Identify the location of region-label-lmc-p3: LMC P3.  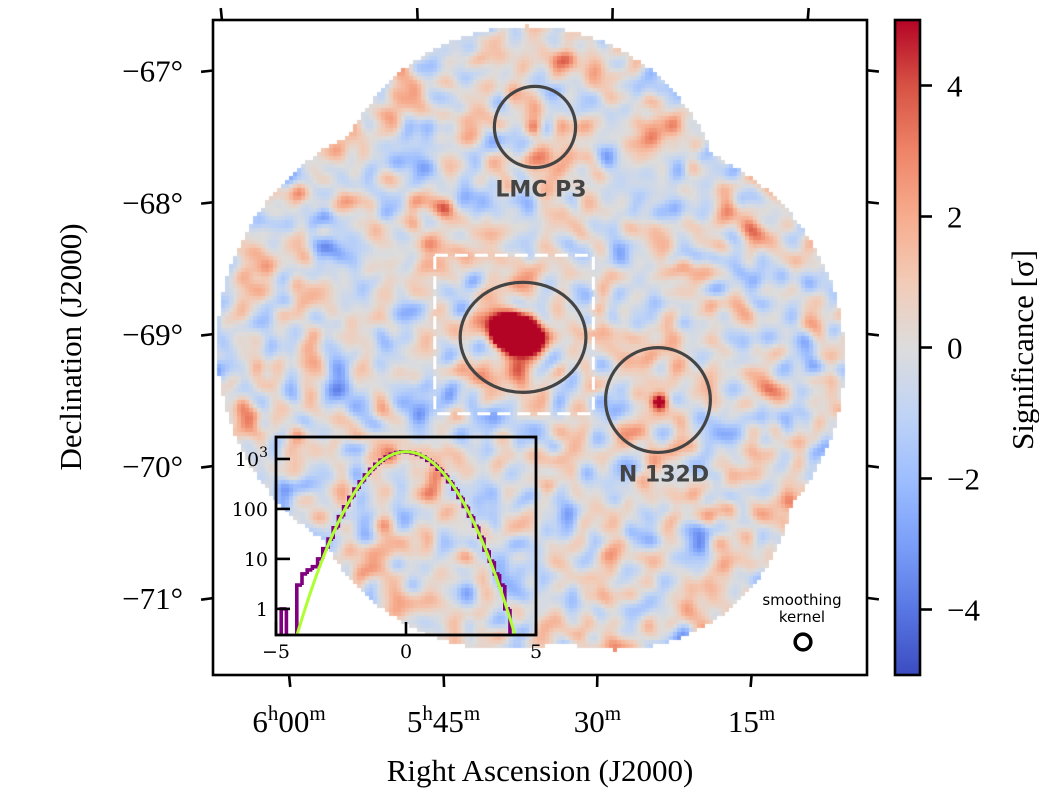
(540, 190).